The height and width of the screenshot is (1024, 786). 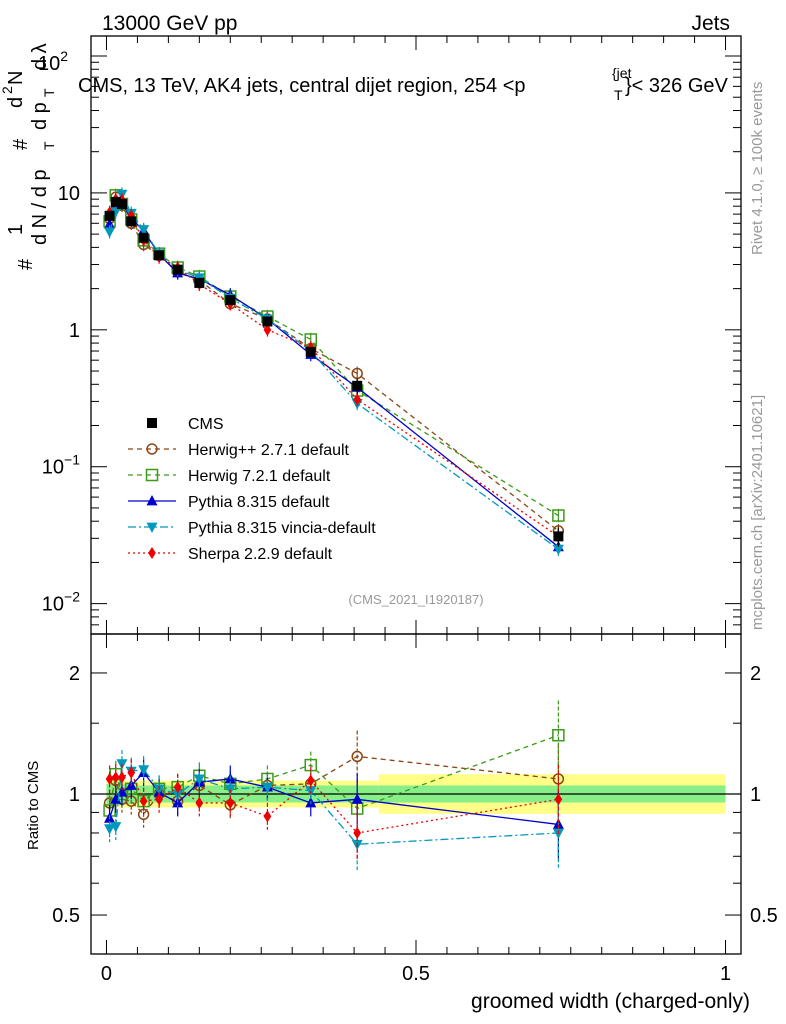 I want to click on svg-text: N, so click(x=16, y=78).